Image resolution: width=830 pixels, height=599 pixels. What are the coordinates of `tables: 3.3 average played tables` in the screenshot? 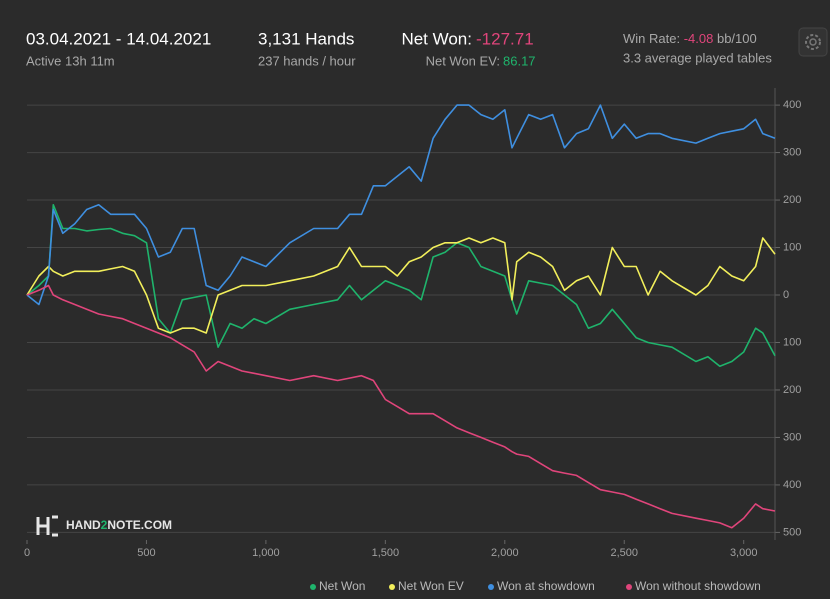 It's located at (697, 57).